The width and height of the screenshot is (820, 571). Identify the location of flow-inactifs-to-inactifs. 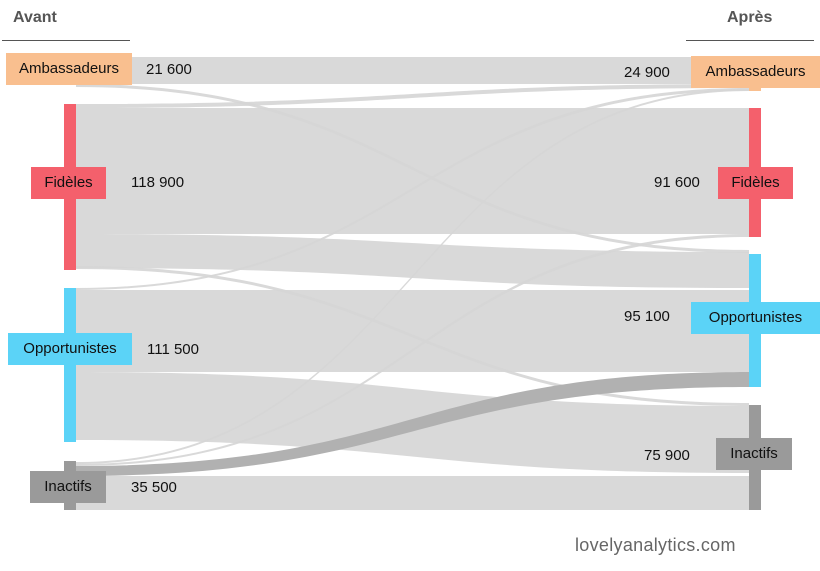
(412, 493).